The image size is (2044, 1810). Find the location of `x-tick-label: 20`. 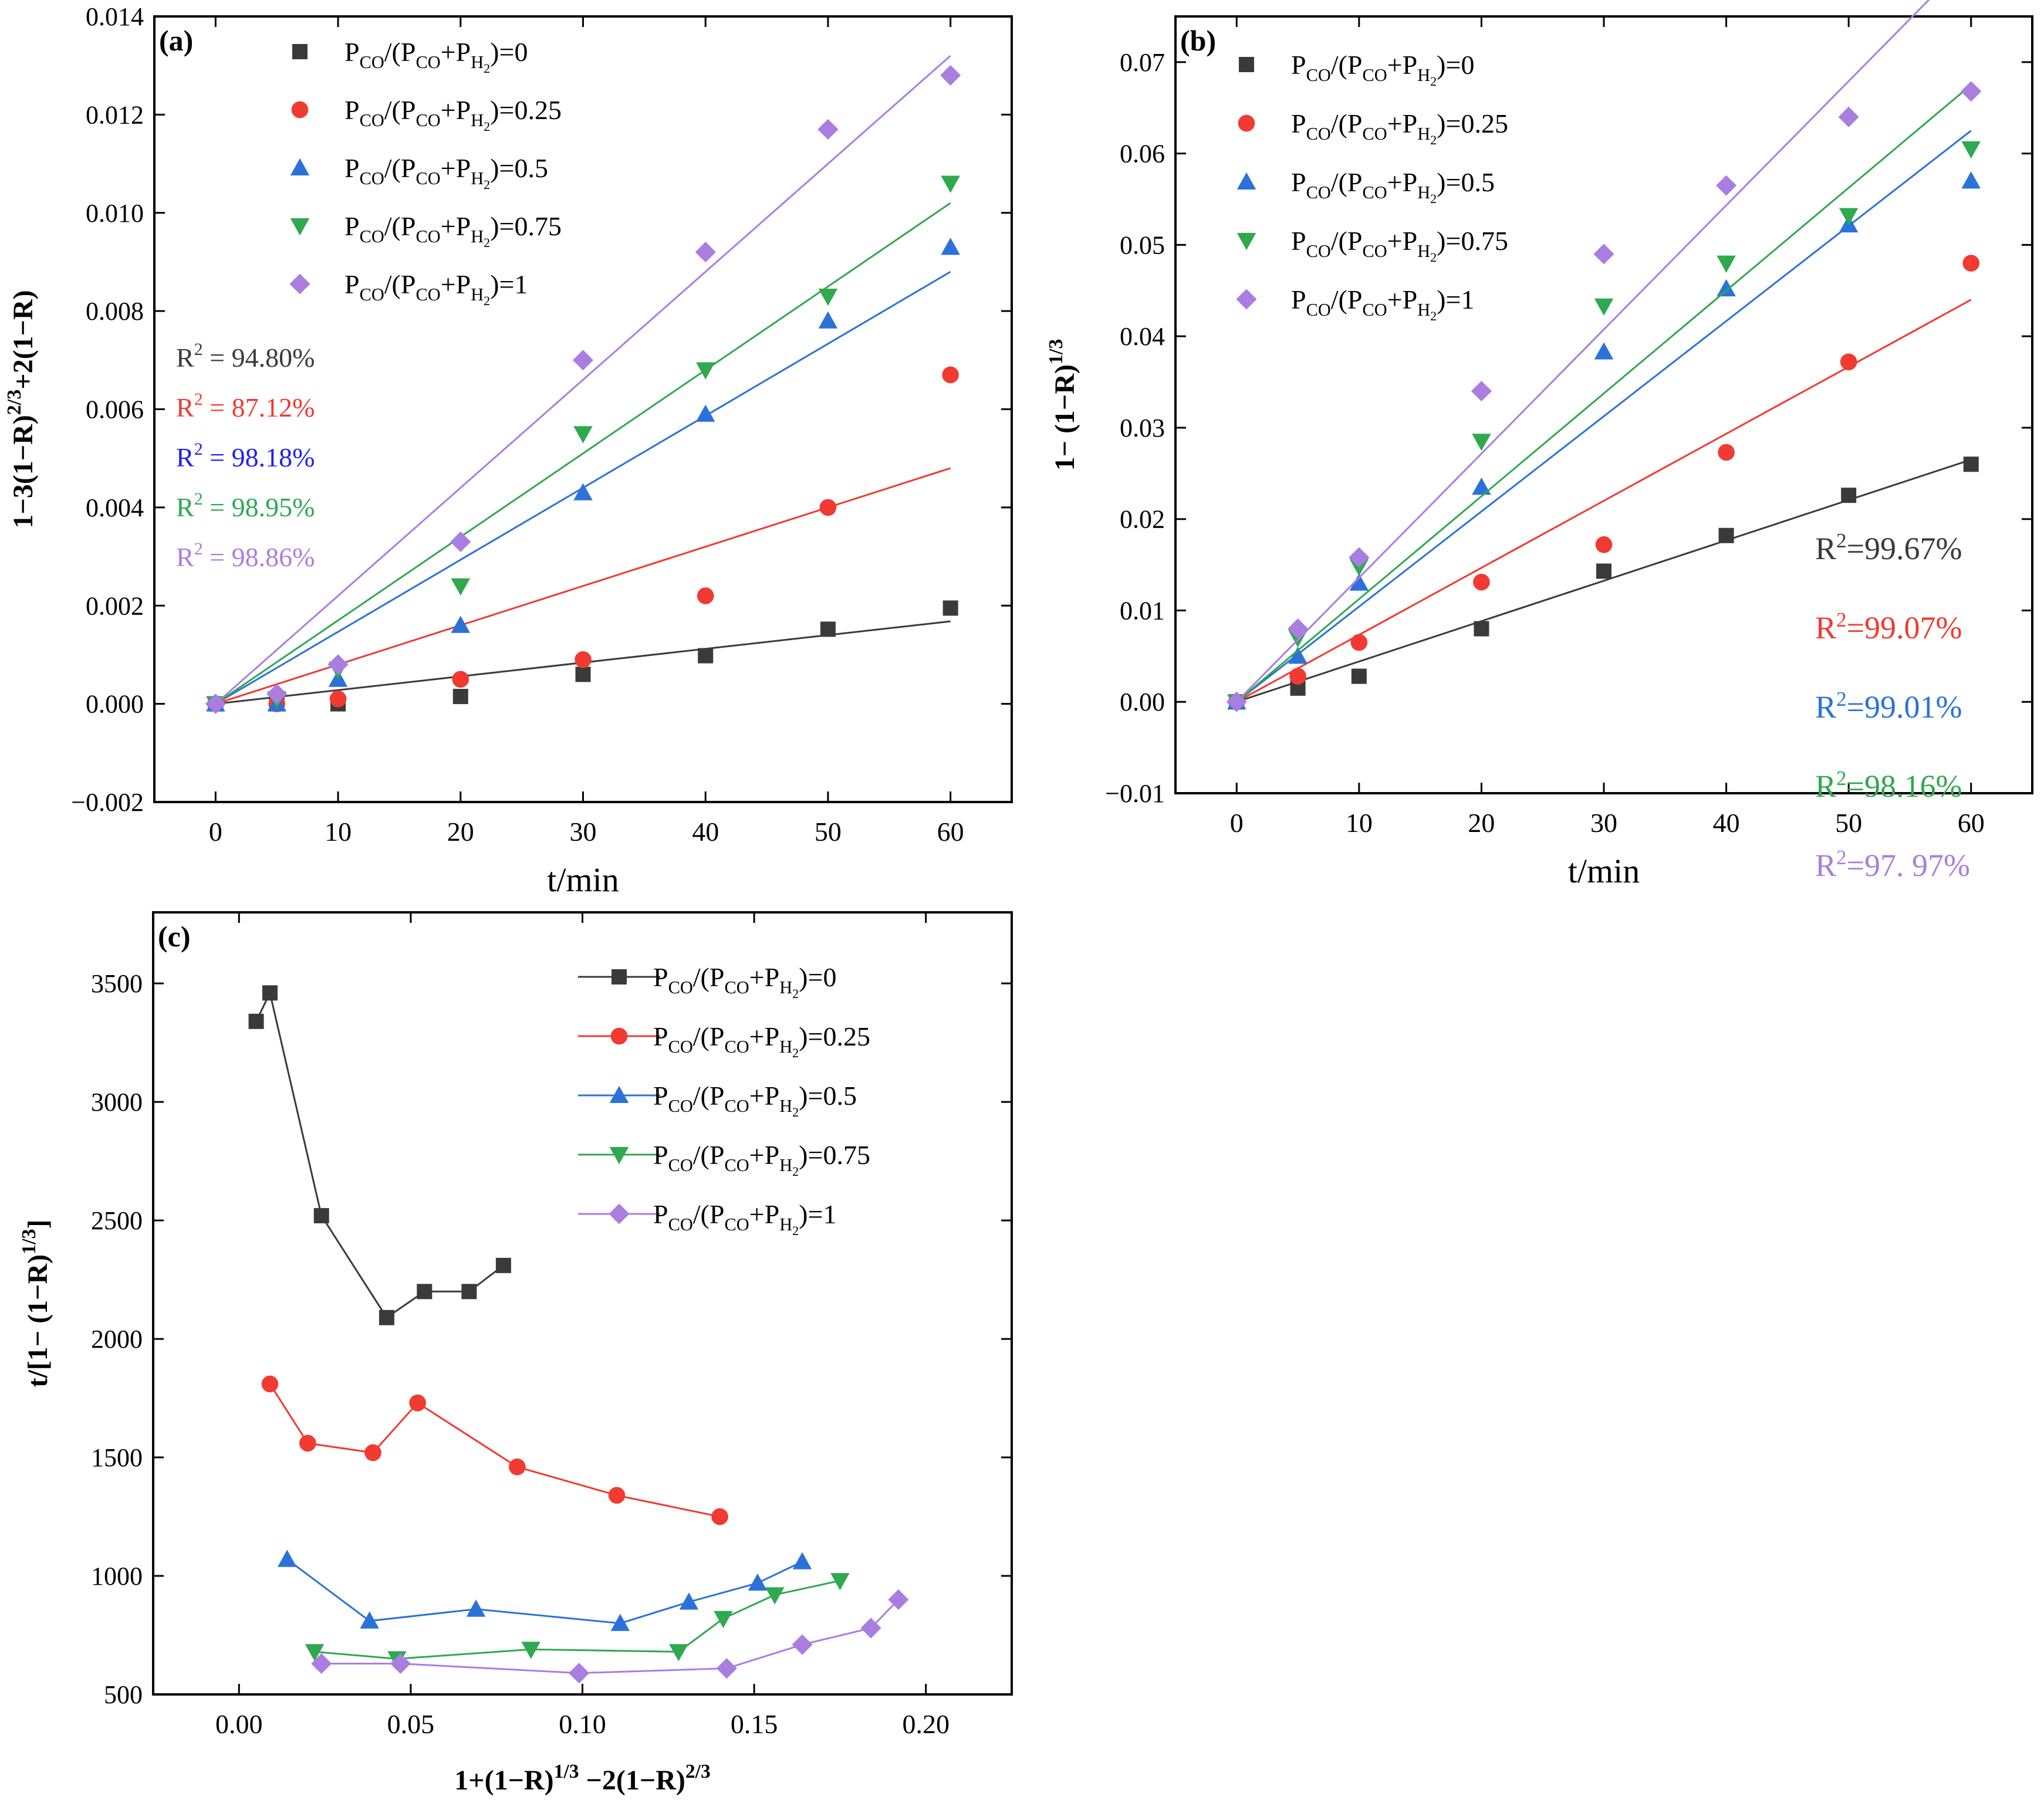

x-tick-label: 20 is located at coordinates (1482, 823).